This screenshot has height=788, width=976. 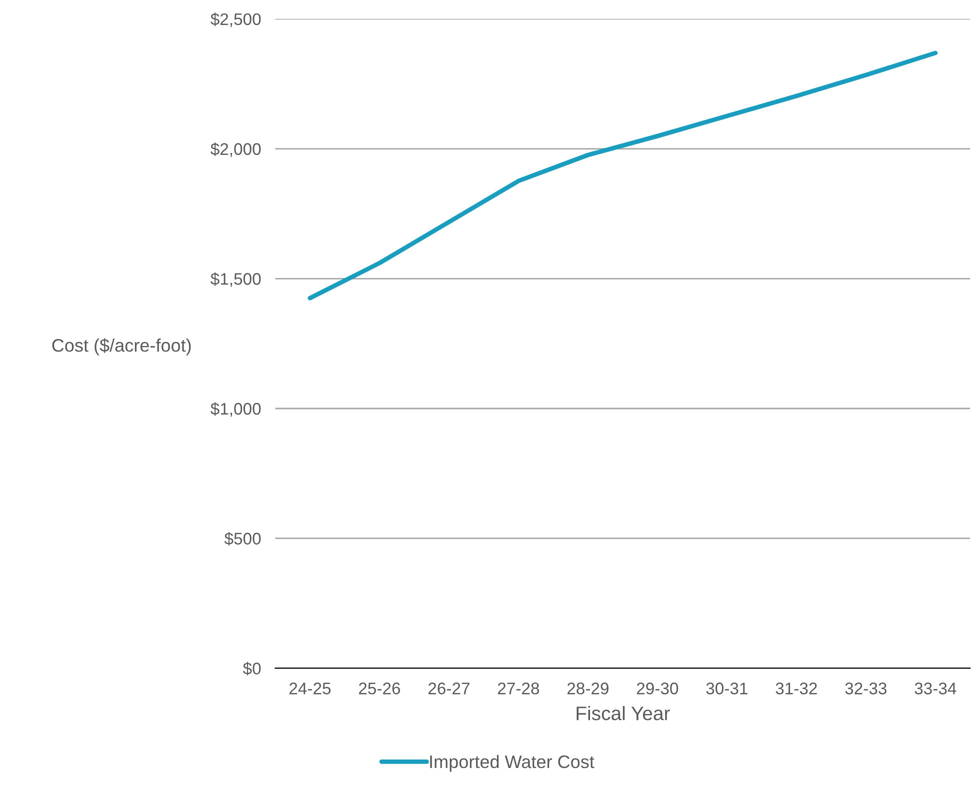 What do you see at coordinates (796, 688) in the screenshot?
I see `x-tick-label: 31-32` at bounding box center [796, 688].